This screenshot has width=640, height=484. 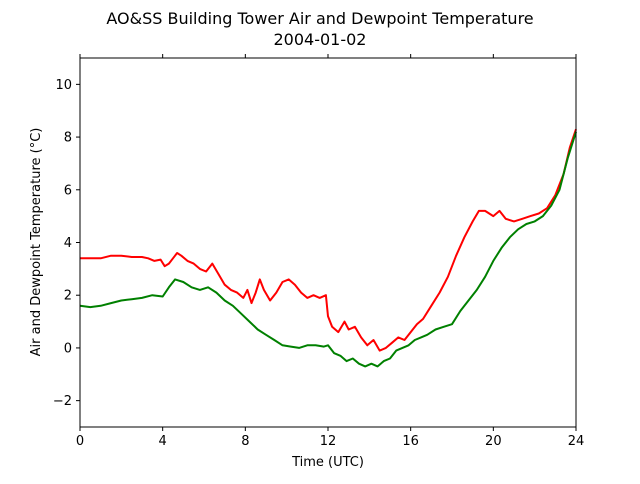 I want to click on y-tick-label: 4, so click(x=68, y=243).